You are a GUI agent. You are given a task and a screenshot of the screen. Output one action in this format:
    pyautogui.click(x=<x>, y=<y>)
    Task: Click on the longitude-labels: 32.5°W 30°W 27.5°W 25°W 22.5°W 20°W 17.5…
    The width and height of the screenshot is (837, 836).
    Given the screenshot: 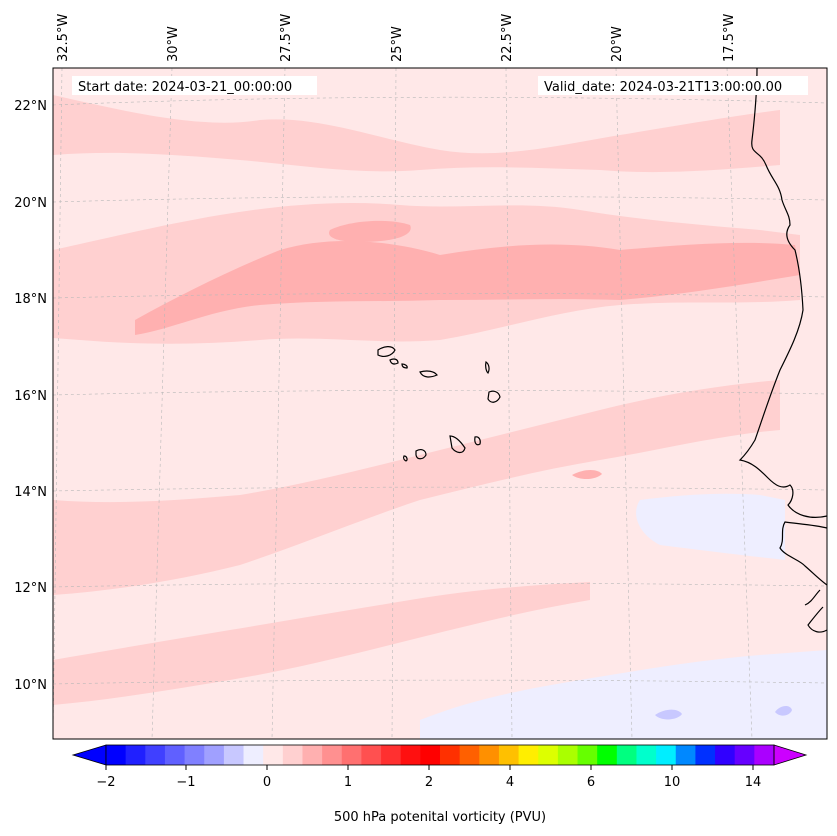 What is the action you would take?
    pyautogui.click(x=396, y=38)
    